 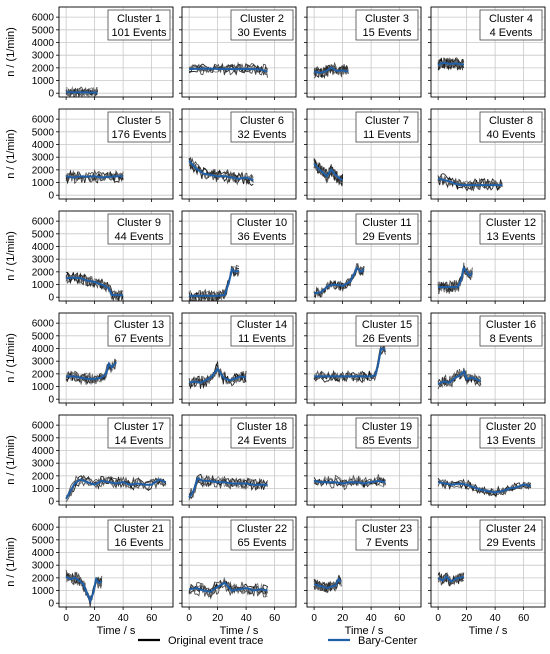 I want to click on cluster-events: 65 Events, so click(x=262, y=543).